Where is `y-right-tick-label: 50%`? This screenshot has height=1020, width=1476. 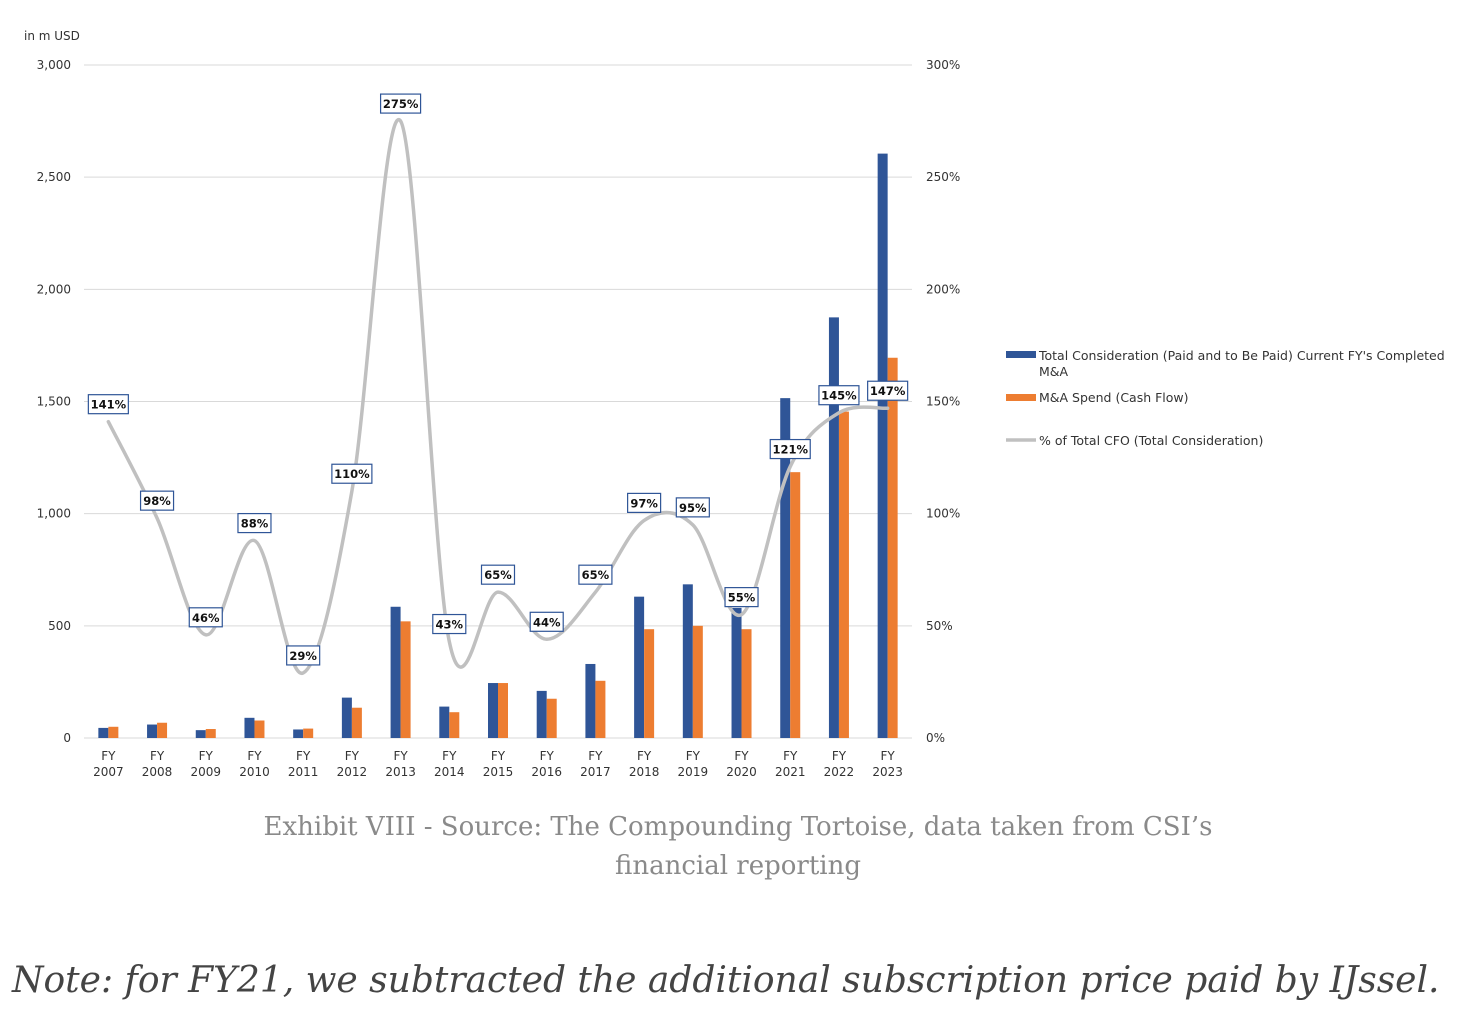
y-right-tick-label: 50% is located at coordinates (939, 626).